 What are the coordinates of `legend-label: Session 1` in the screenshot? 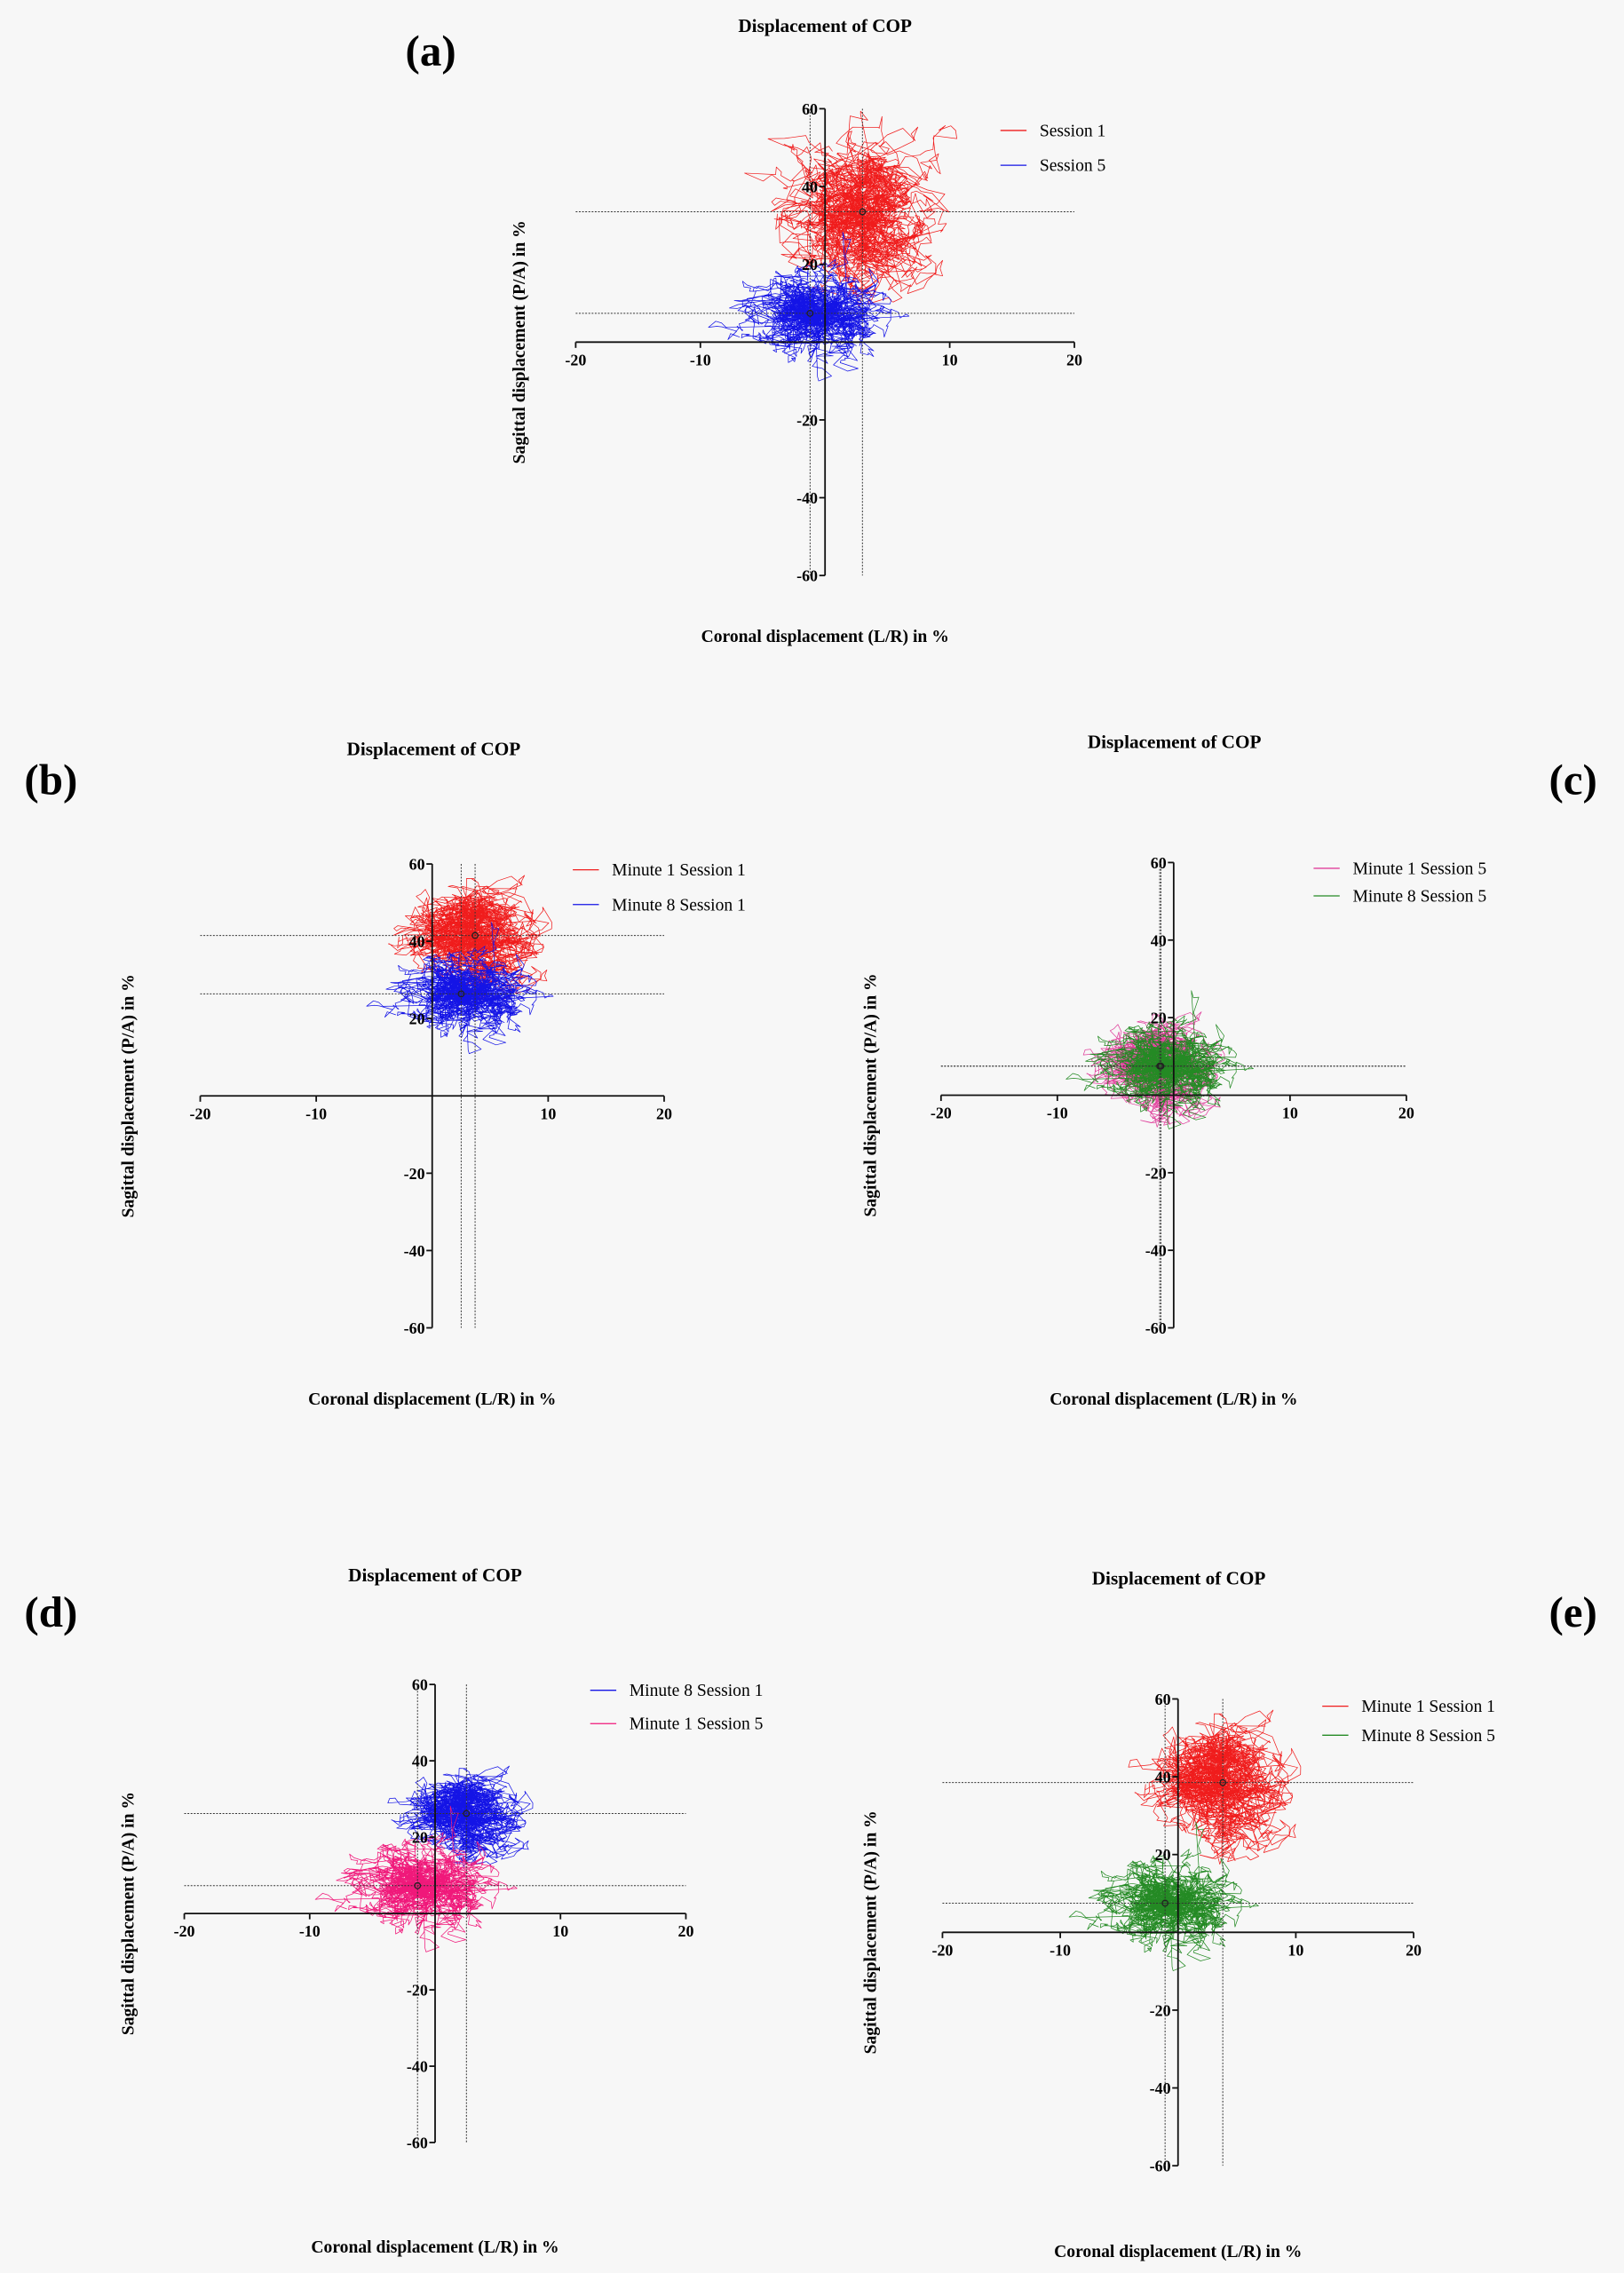 It's located at (1073, 131).